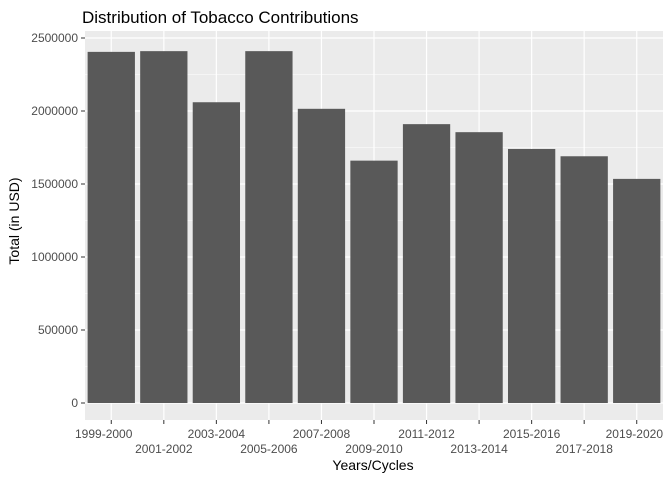  I want to click on y-tick-label: 1000000, so click(54, 257).